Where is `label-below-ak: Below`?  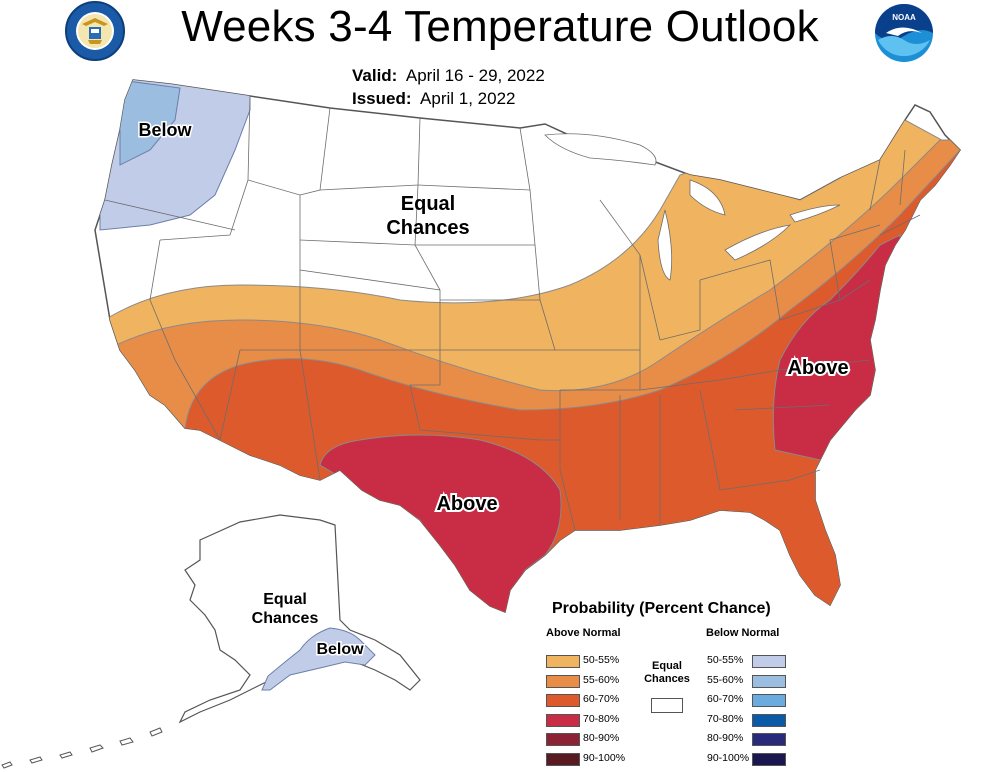
label-below-ak: Below is located at coordinates (340, 649).